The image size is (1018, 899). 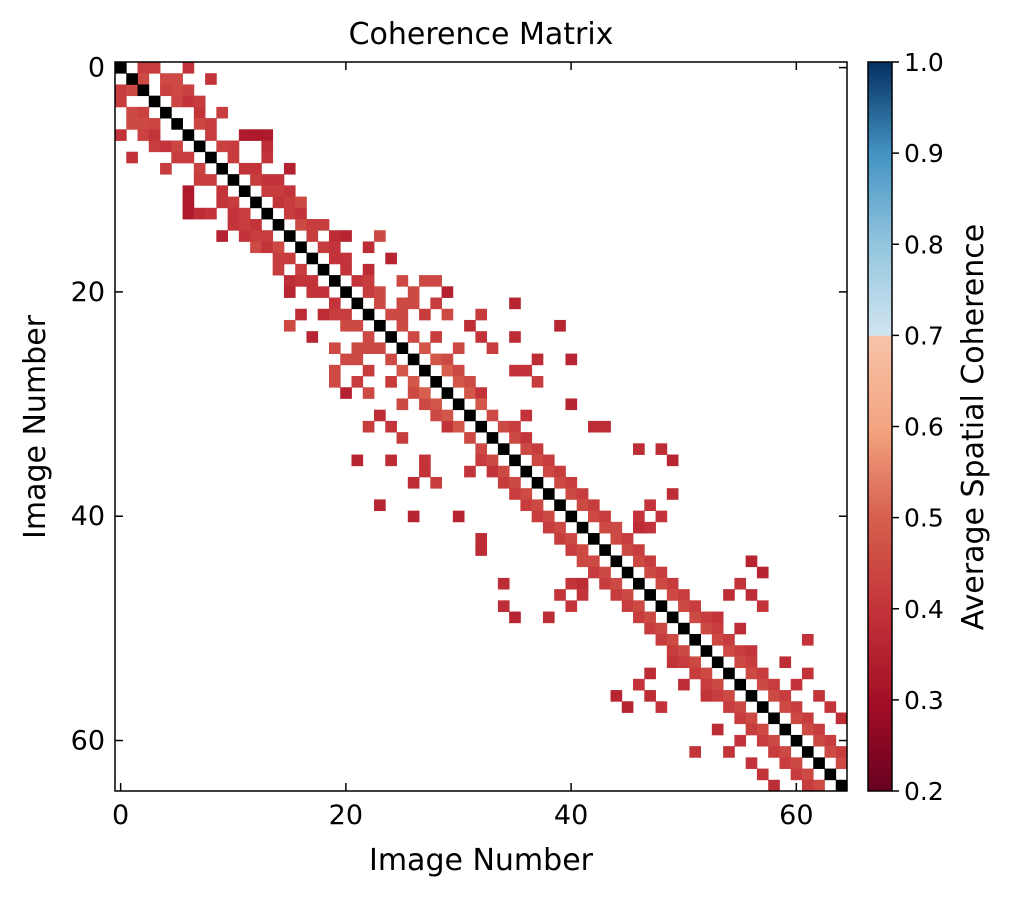 I want to click on colorbar-tick-label: 1.0, so click(x=924, y=62).